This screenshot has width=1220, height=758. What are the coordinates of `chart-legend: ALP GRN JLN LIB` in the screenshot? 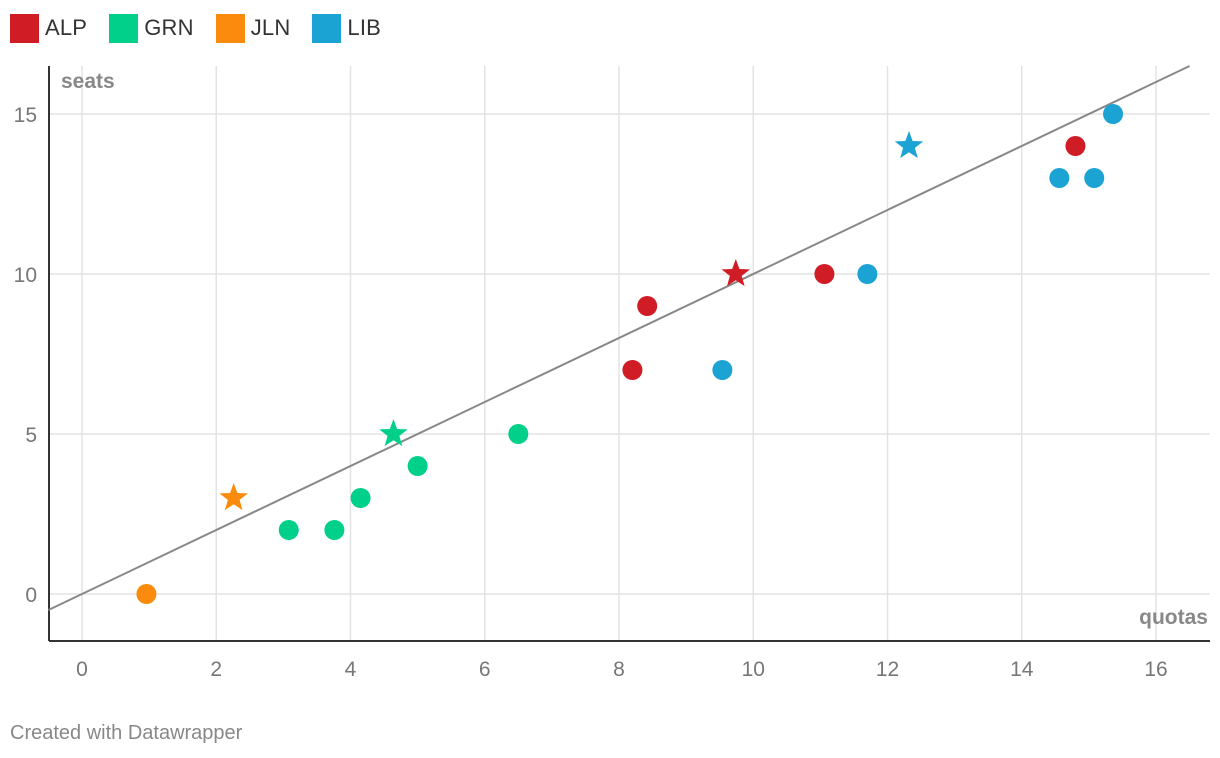 It's located at (206, 28).